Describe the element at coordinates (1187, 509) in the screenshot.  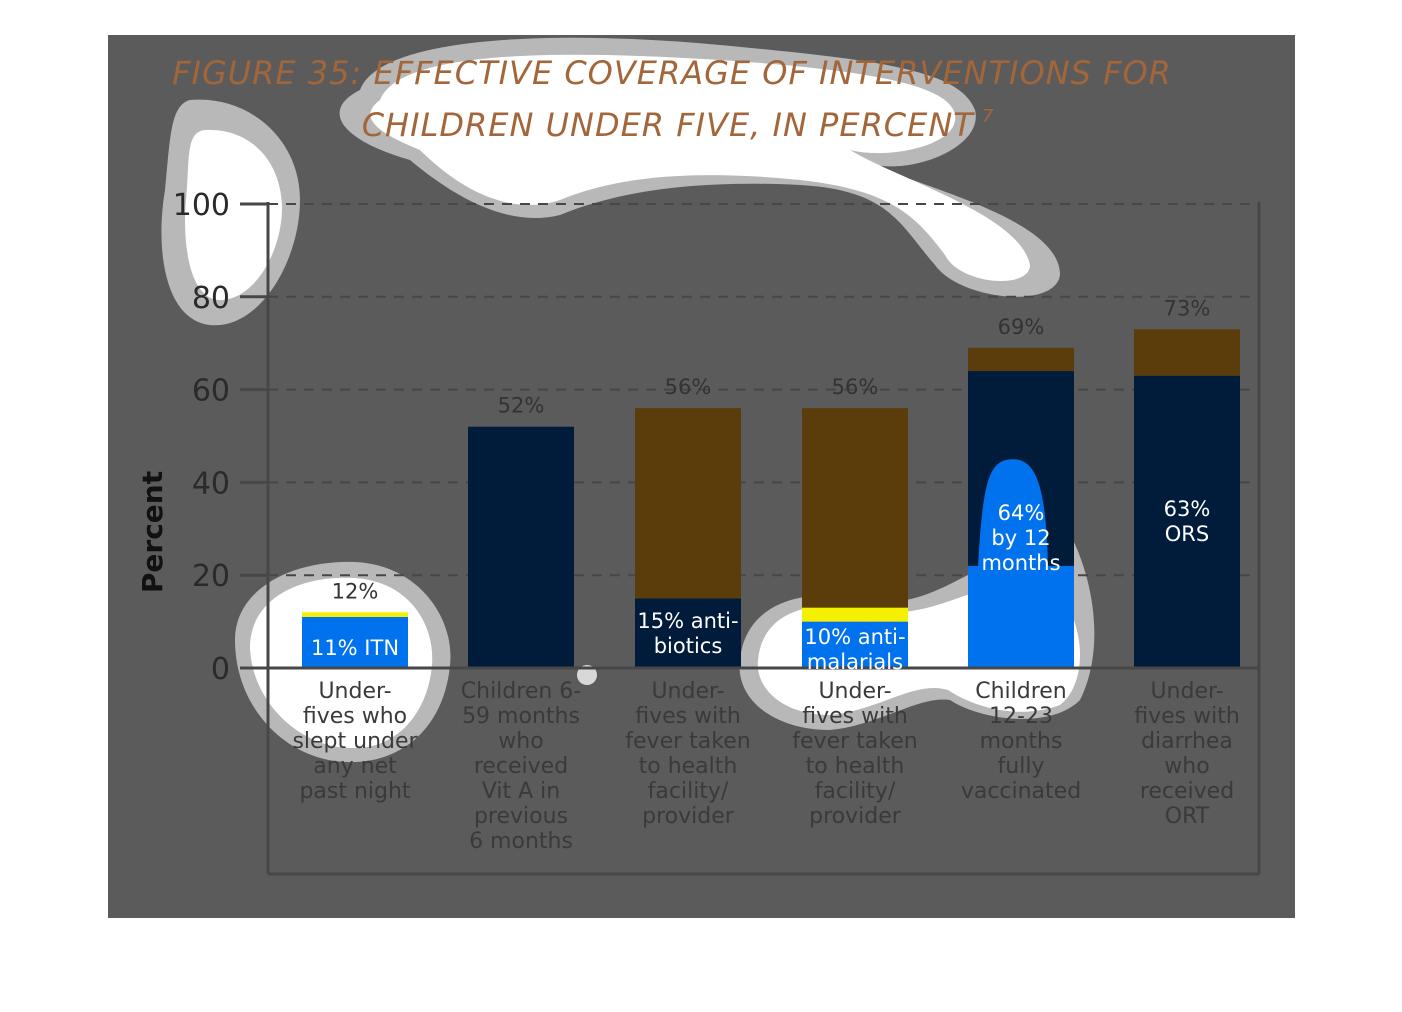
I see `bar-inner-label: 63%` at that location.